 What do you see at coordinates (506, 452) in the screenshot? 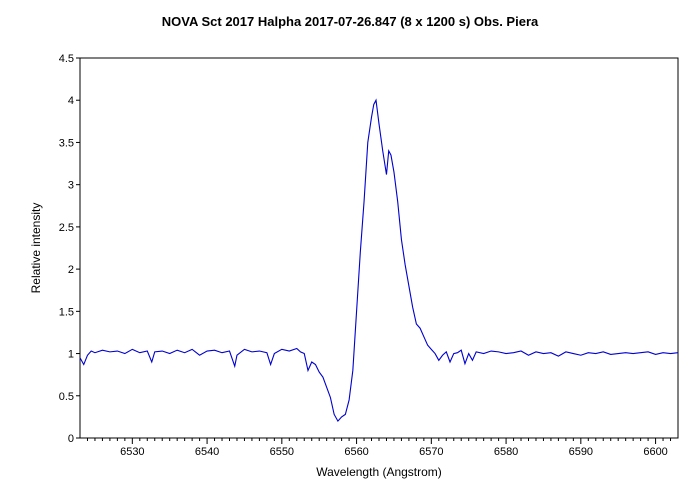
I see `x-tick-label: 6580` at bounding box center [506, 452].